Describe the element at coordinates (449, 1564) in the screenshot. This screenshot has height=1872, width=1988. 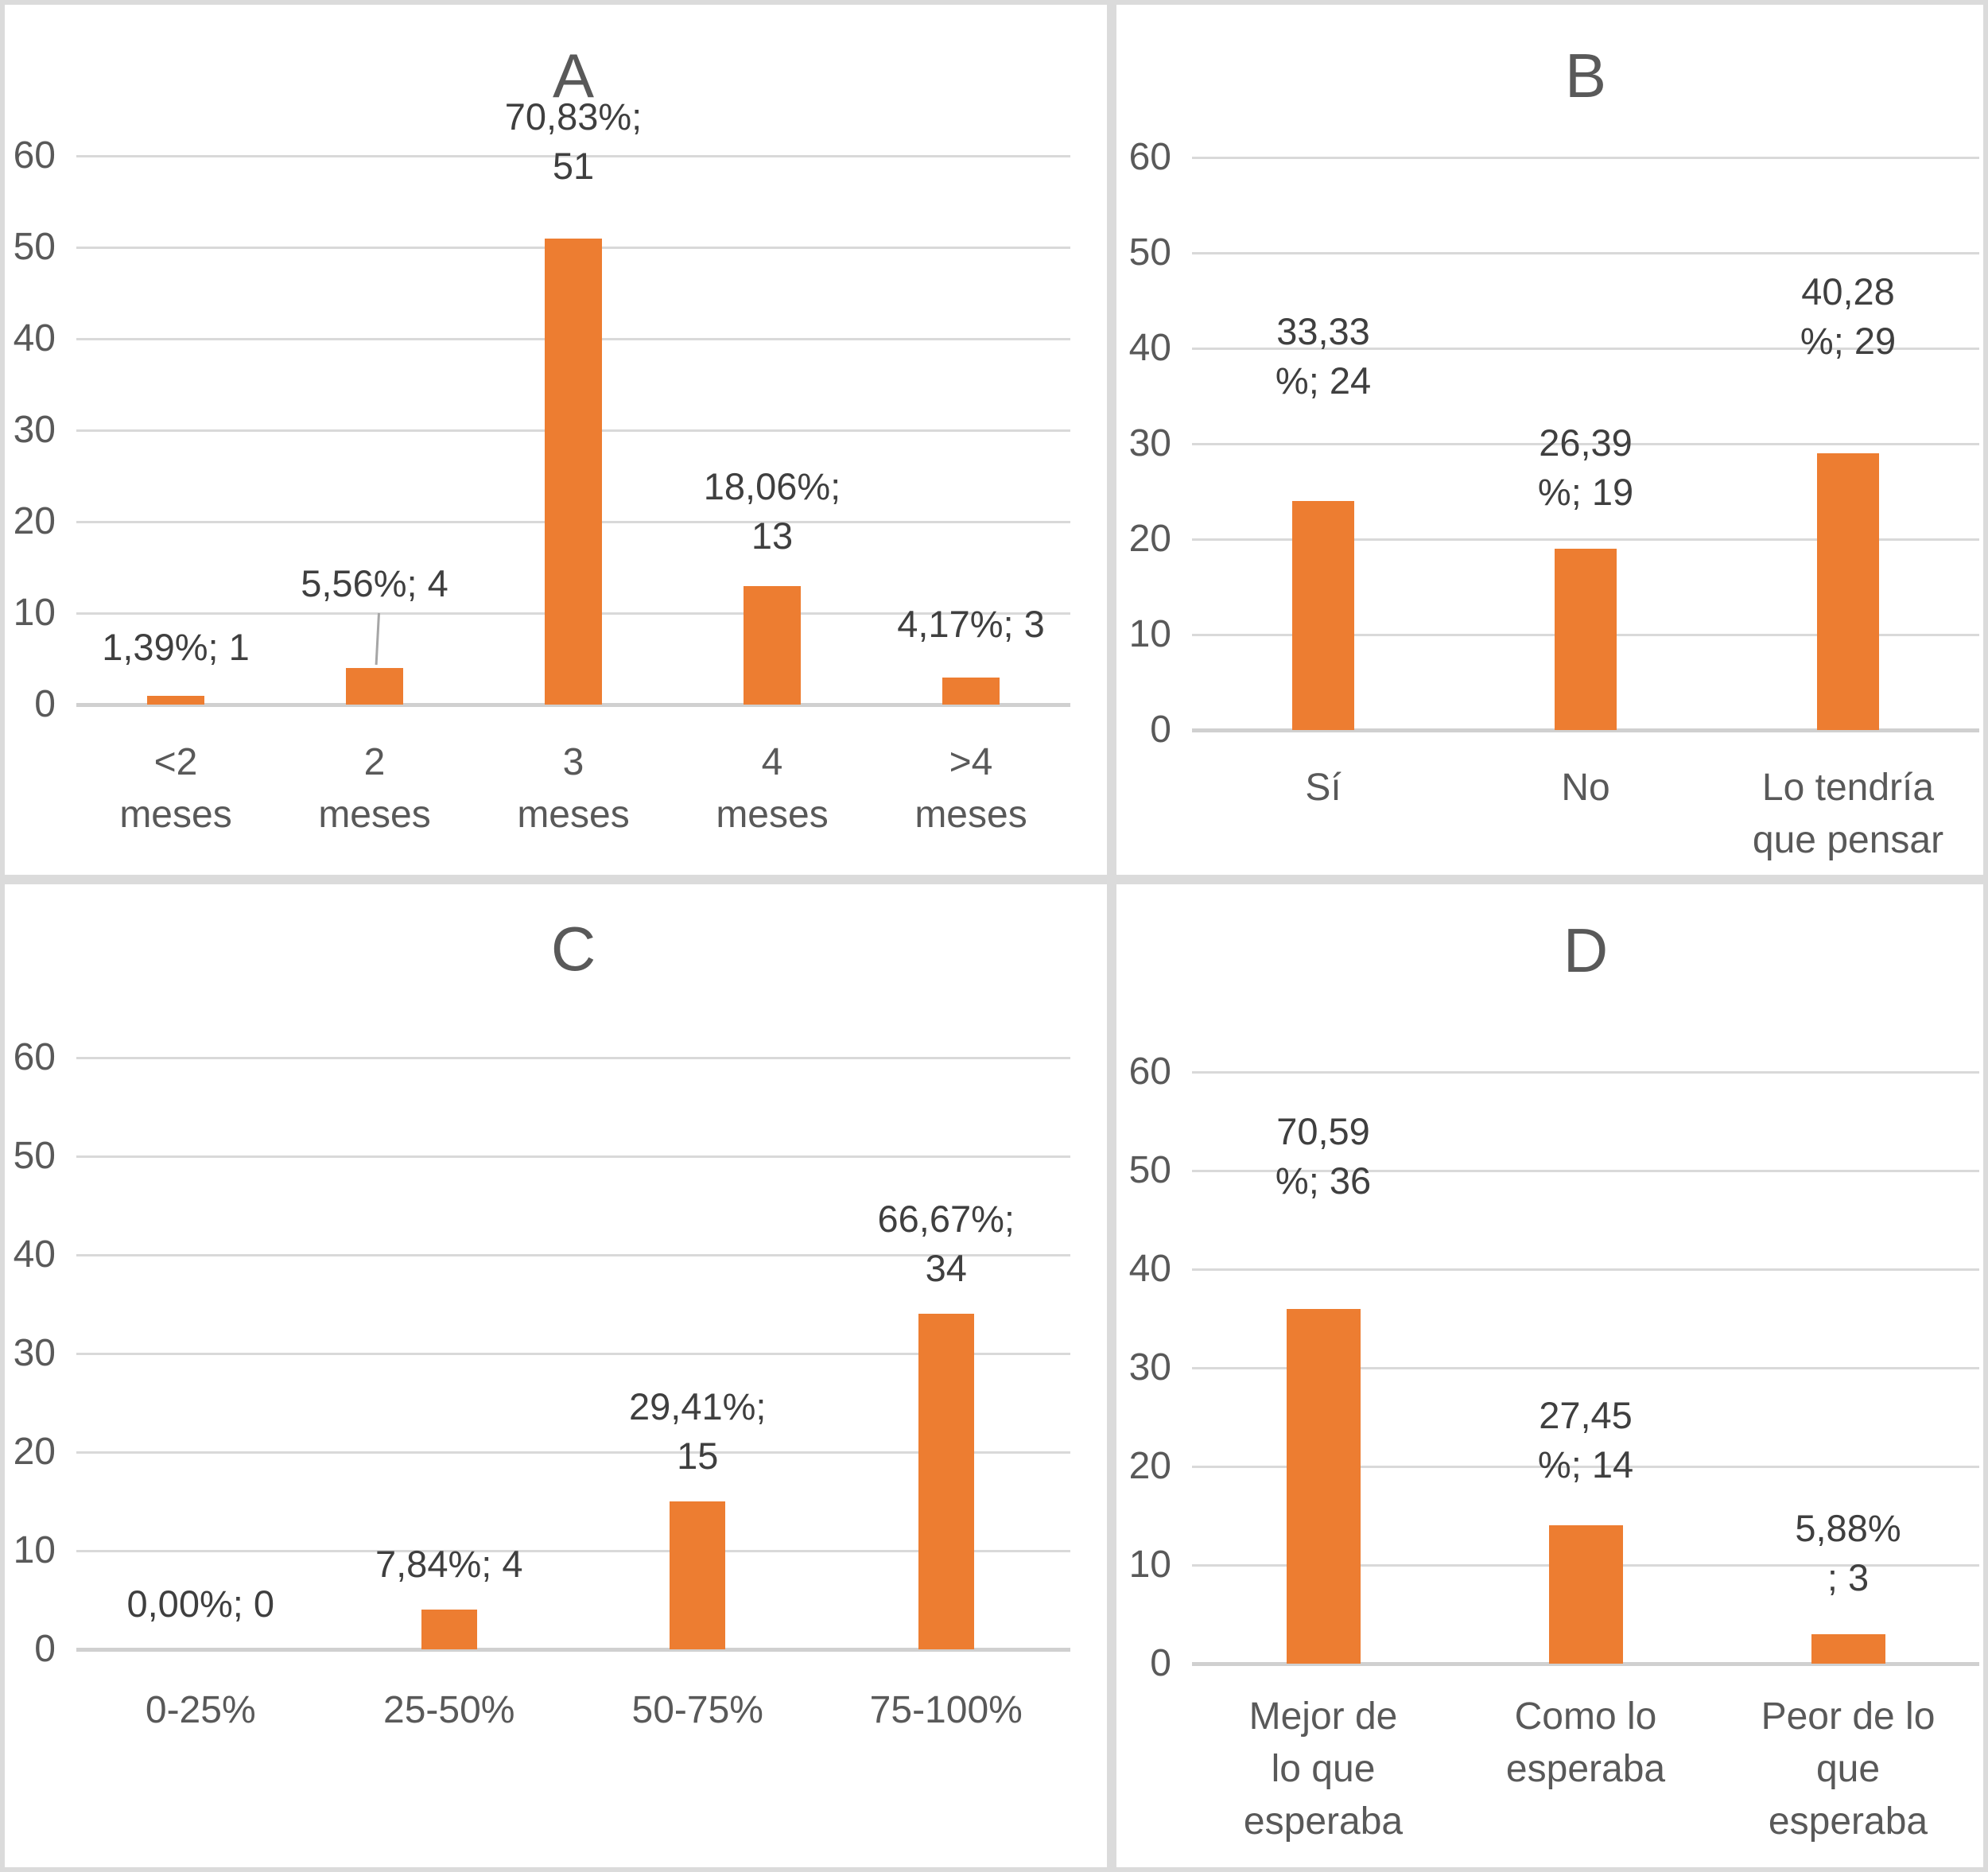
I see `data-label: 7,84%; 4` at that location.